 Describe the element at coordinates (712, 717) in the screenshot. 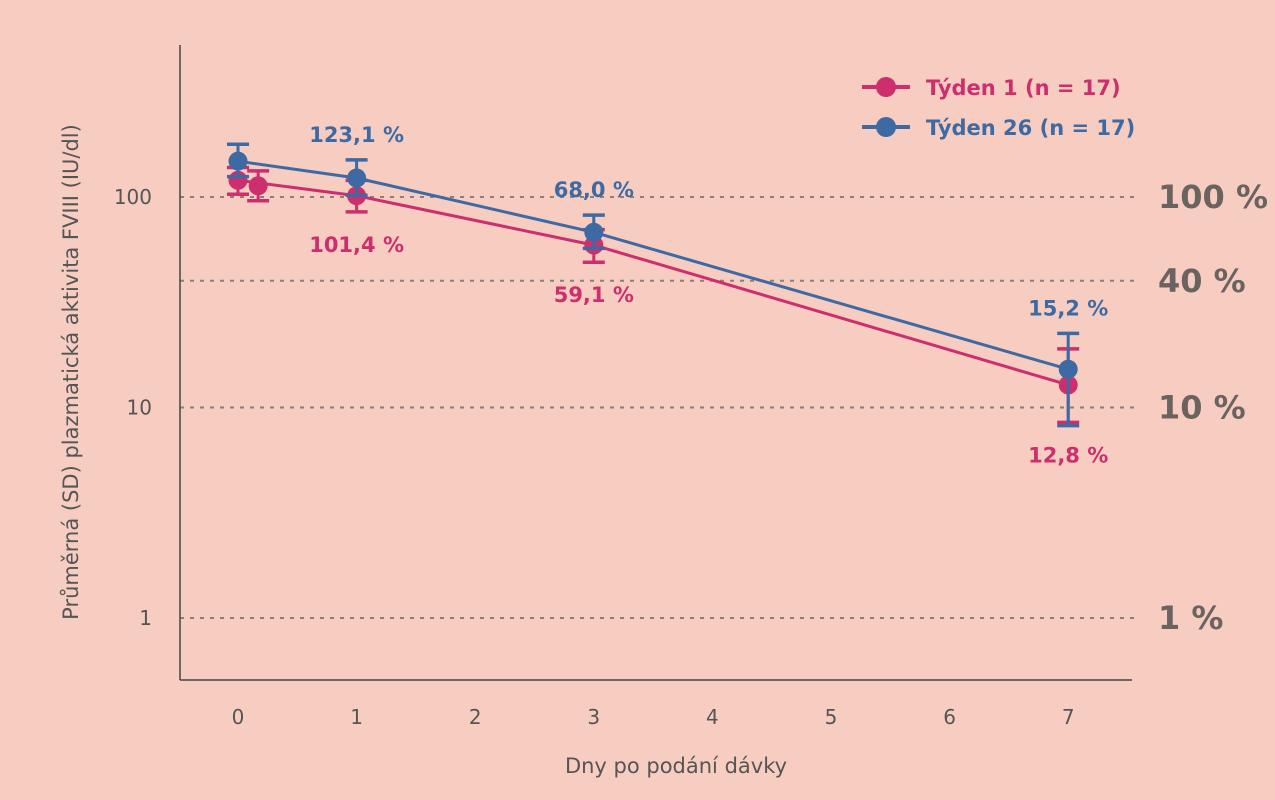

I see `x-tick-label: 4` at that location.